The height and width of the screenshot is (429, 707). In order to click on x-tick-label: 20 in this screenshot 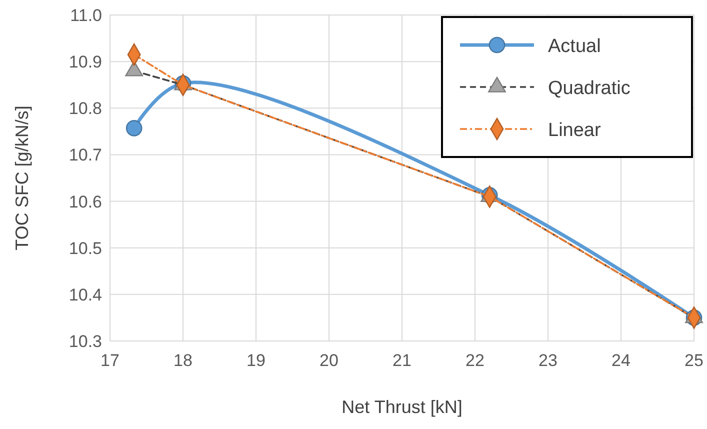, I will do `click(329, 360)`.